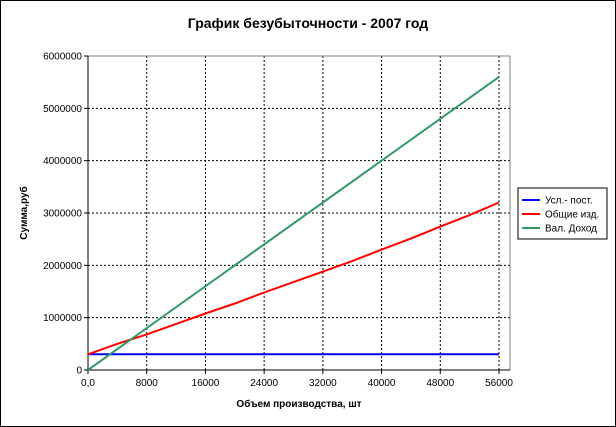  Describe the element at coordinates (62, 161) in the screenshot. I see `y-tick-label: 4000000` at that location.